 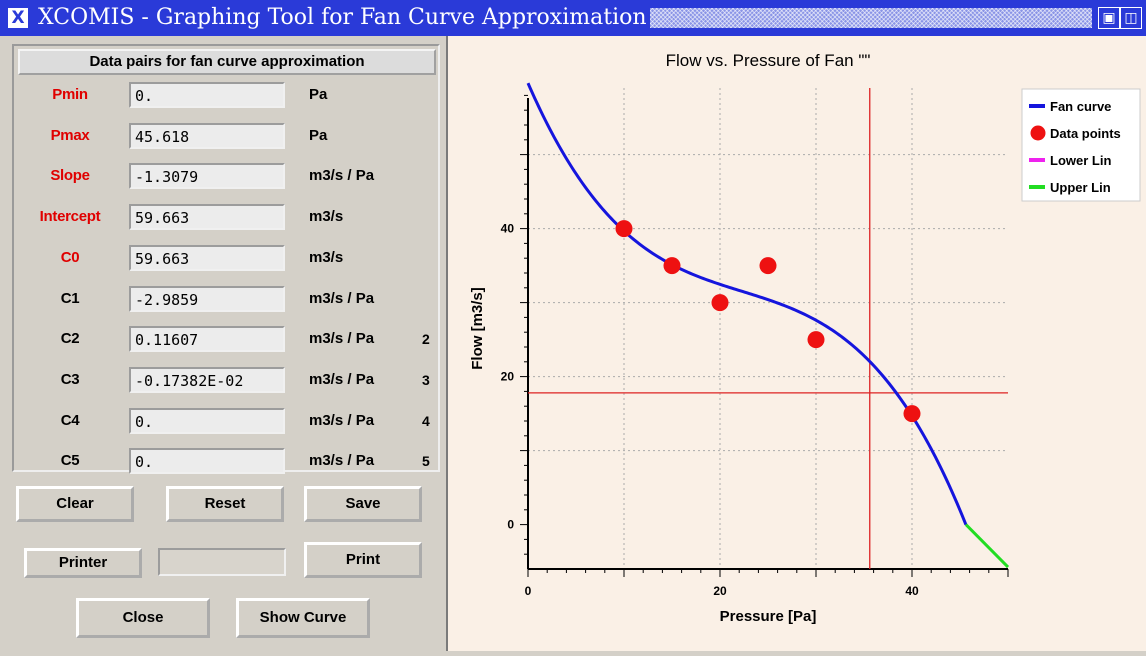 What do you see at coordinates (528, 591) in the screenshot?
I see `x-tick-label: 0` at bounding box center [528, 591].